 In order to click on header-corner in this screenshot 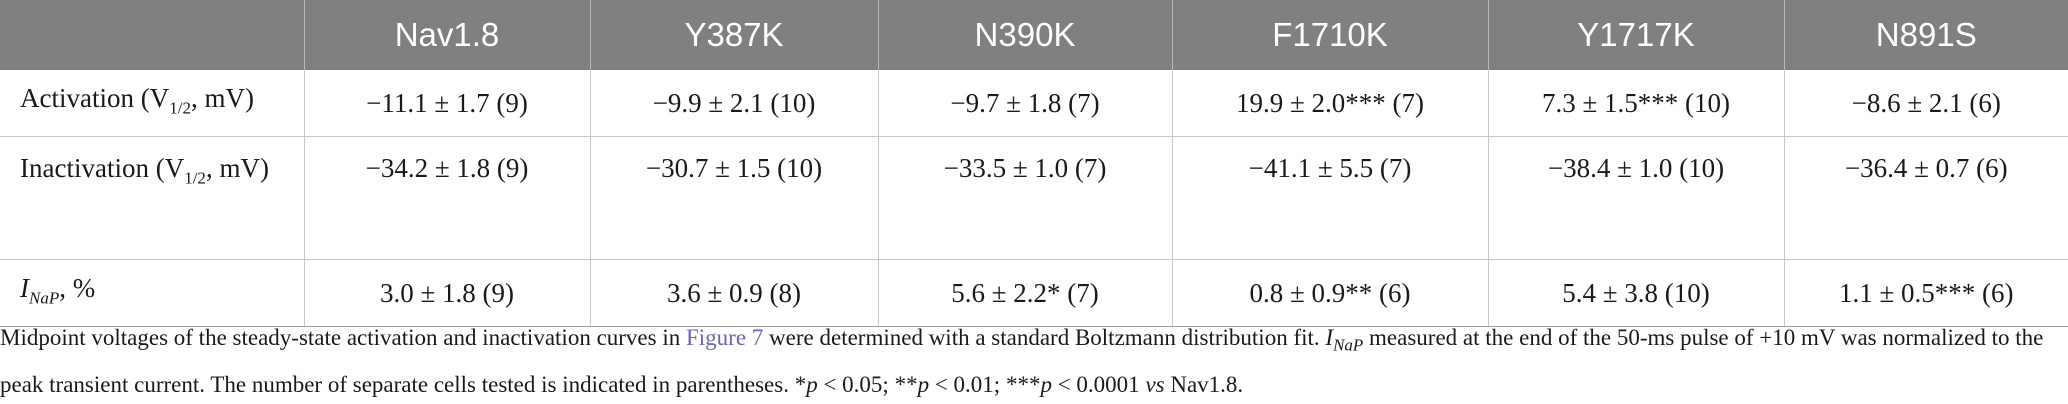, I will do `click(152, 35)`.